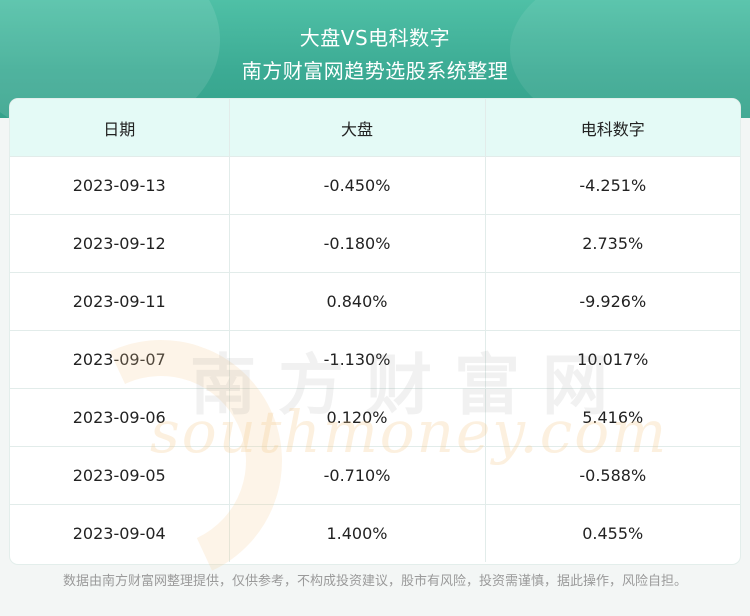 The image size is (750, 616). Describe the element at coordinates (120, 185) in the screenshot. I see `cell-date: 2023-09-13` at that location.